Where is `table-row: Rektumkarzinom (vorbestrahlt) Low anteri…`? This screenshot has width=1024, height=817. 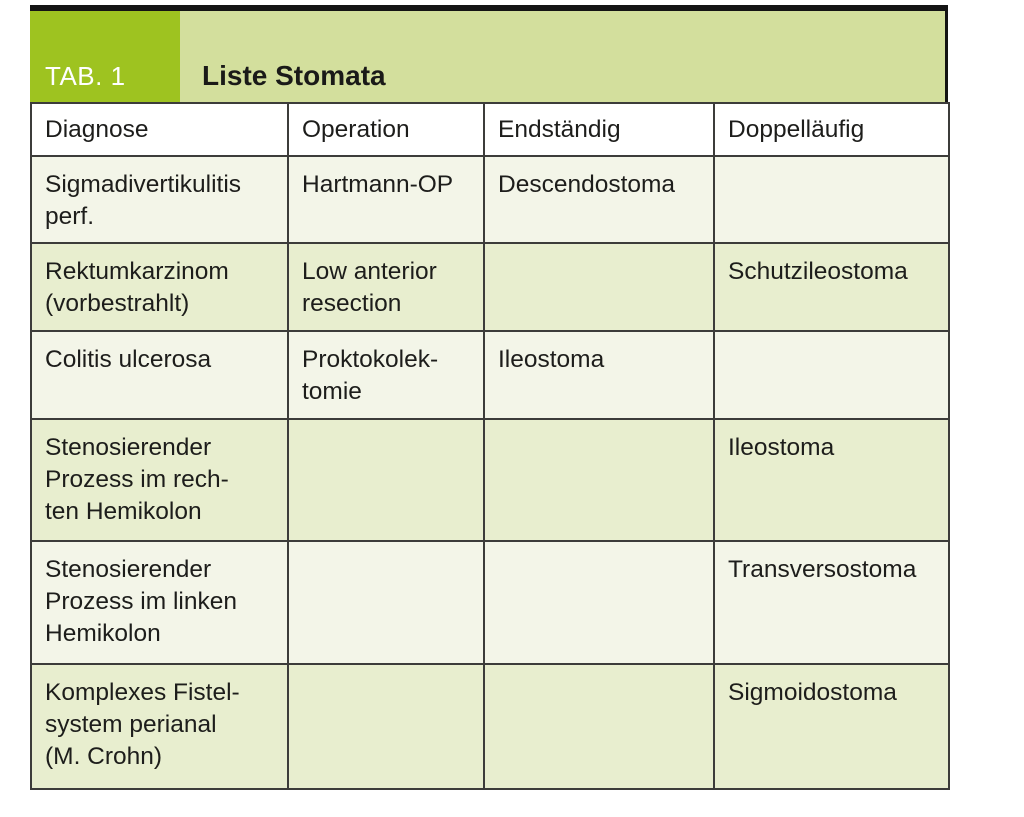
table-row: Rektumkarzinom (vorbestrahlt) Low anteri… is located at coordinates (490, 287).